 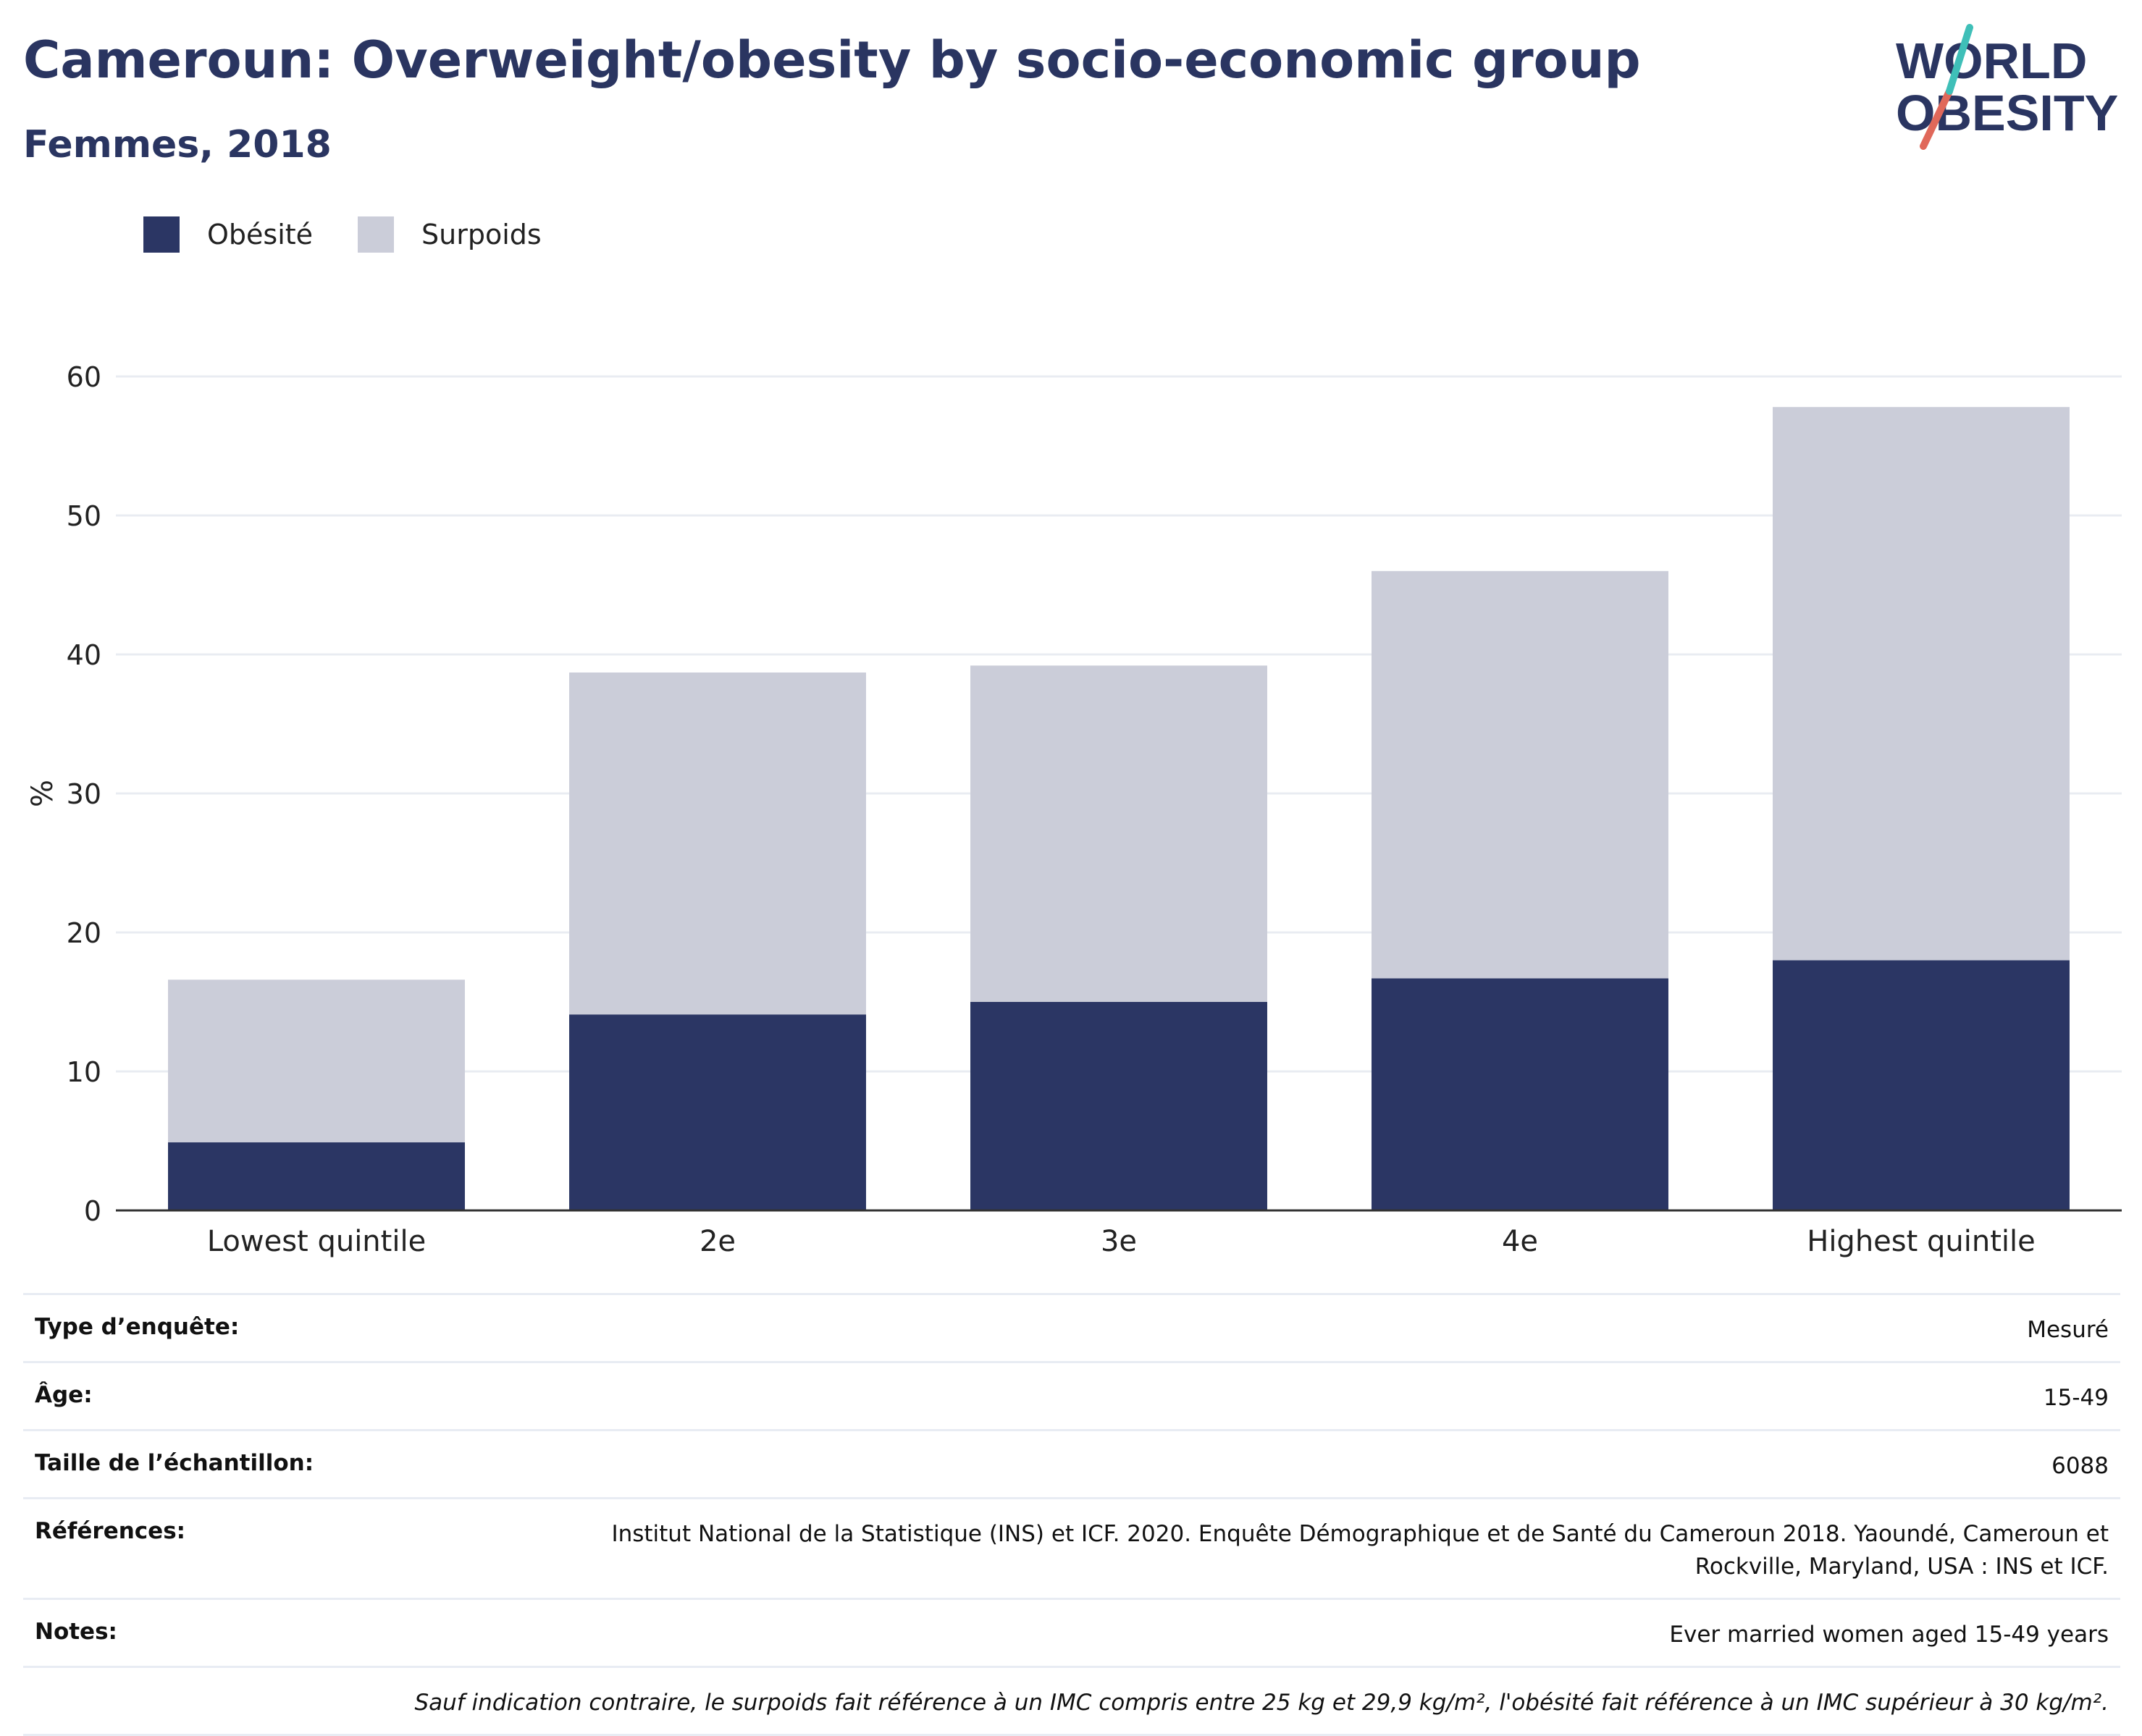 I want to click on x-tick-label: Lowest quintile, so click(x=316, y=1241).